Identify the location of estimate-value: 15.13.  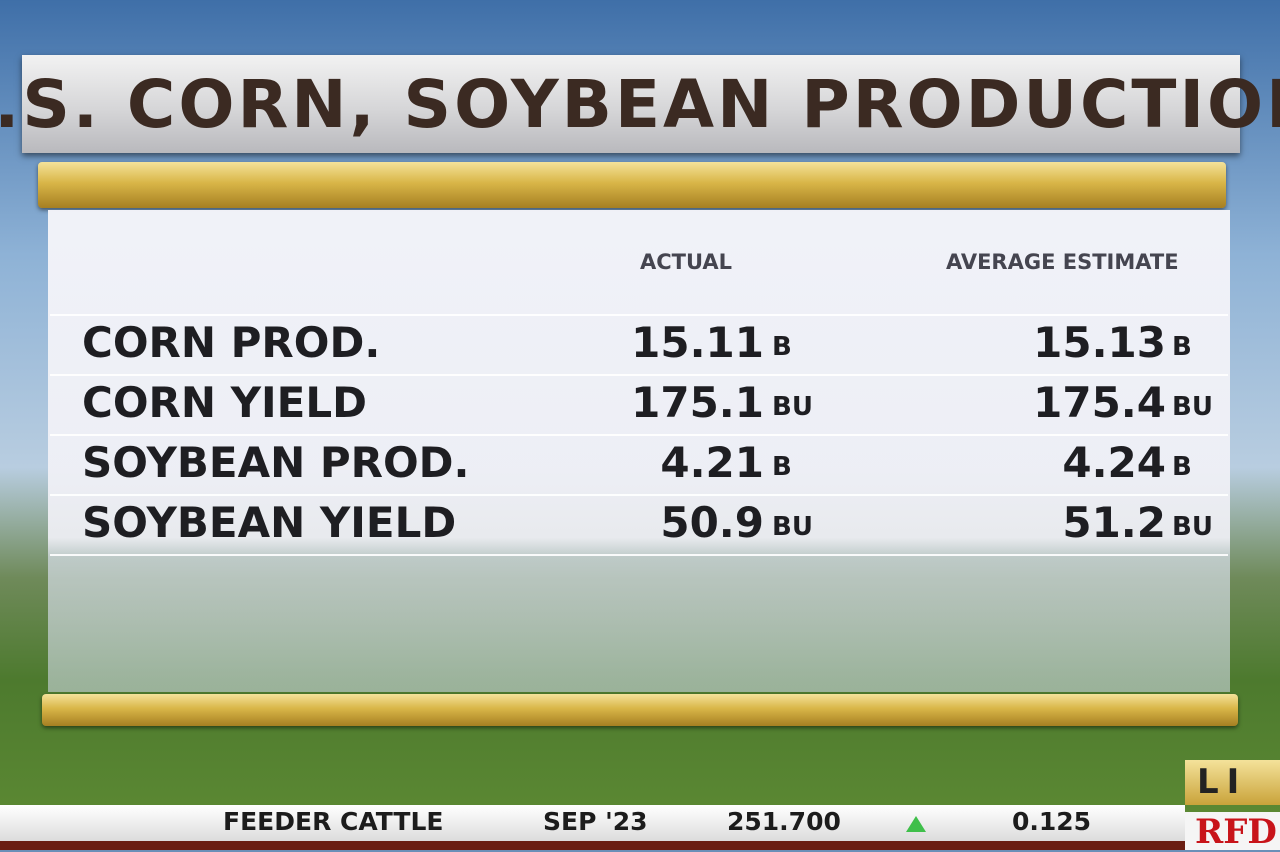
(1099, 342).